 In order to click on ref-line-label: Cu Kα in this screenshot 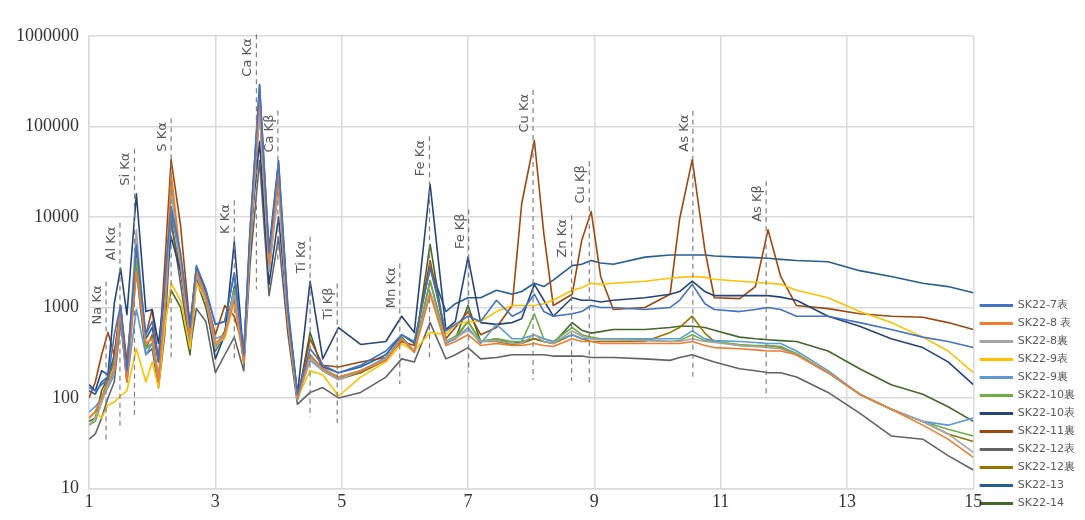, I will do `click(523, 113)`.